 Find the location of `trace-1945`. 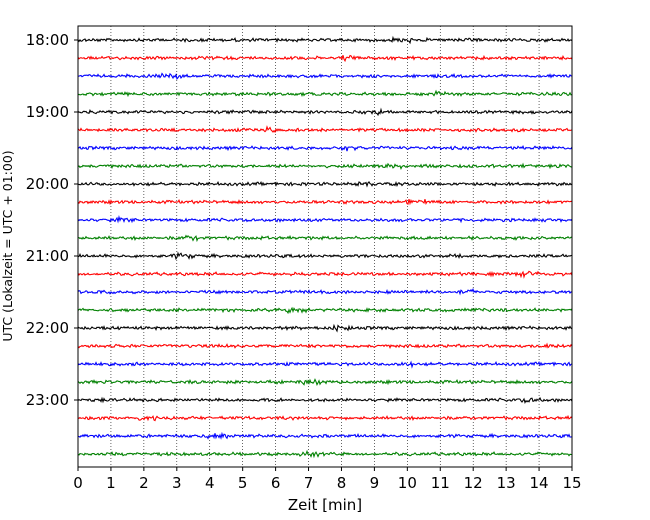

trace-1945 is located at coordinates (325, 166).